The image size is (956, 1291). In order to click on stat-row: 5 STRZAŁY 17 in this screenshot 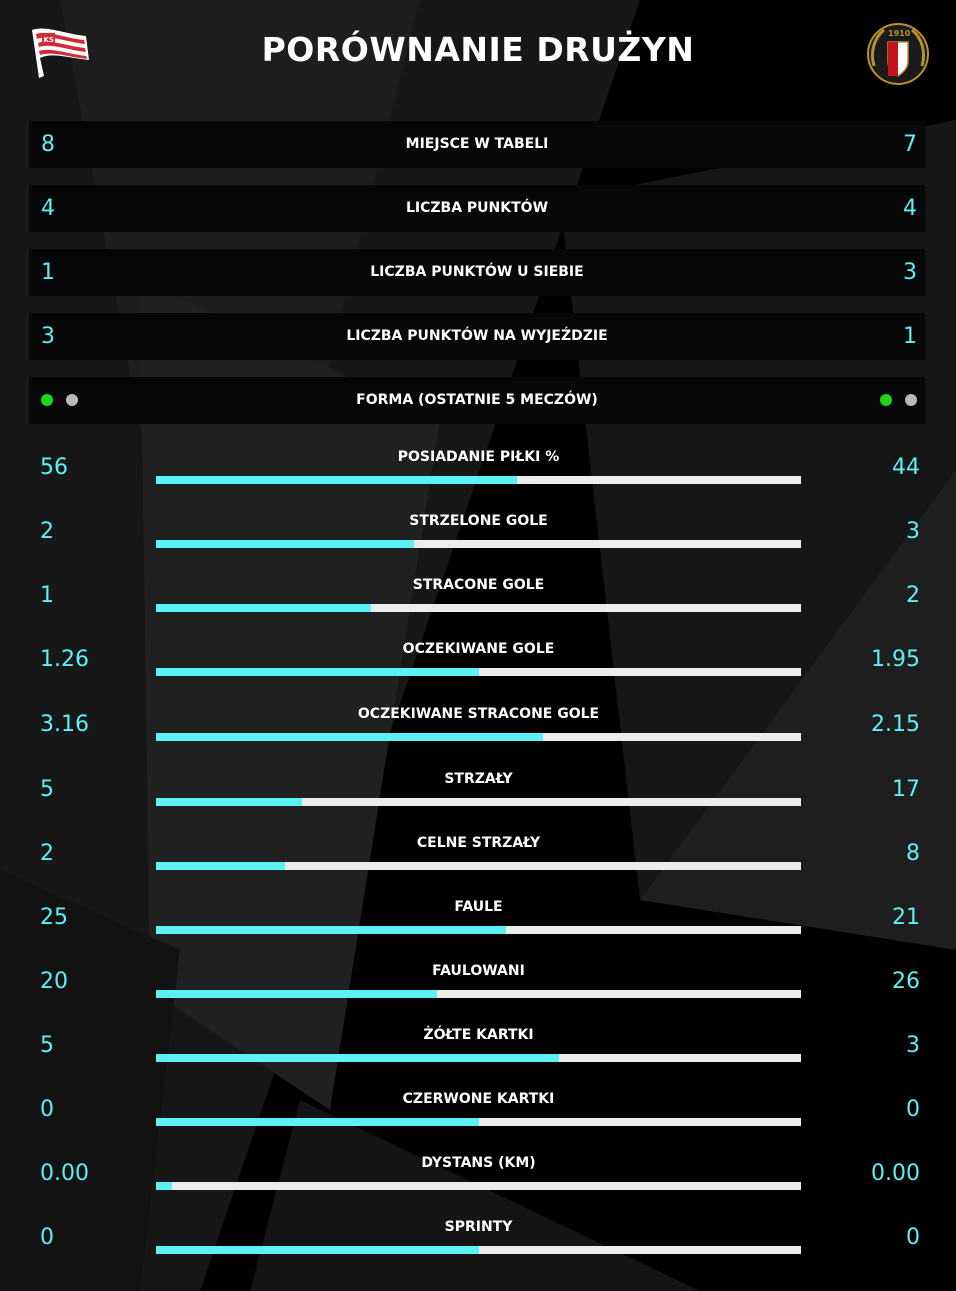, I will do `click(478, 796)`.